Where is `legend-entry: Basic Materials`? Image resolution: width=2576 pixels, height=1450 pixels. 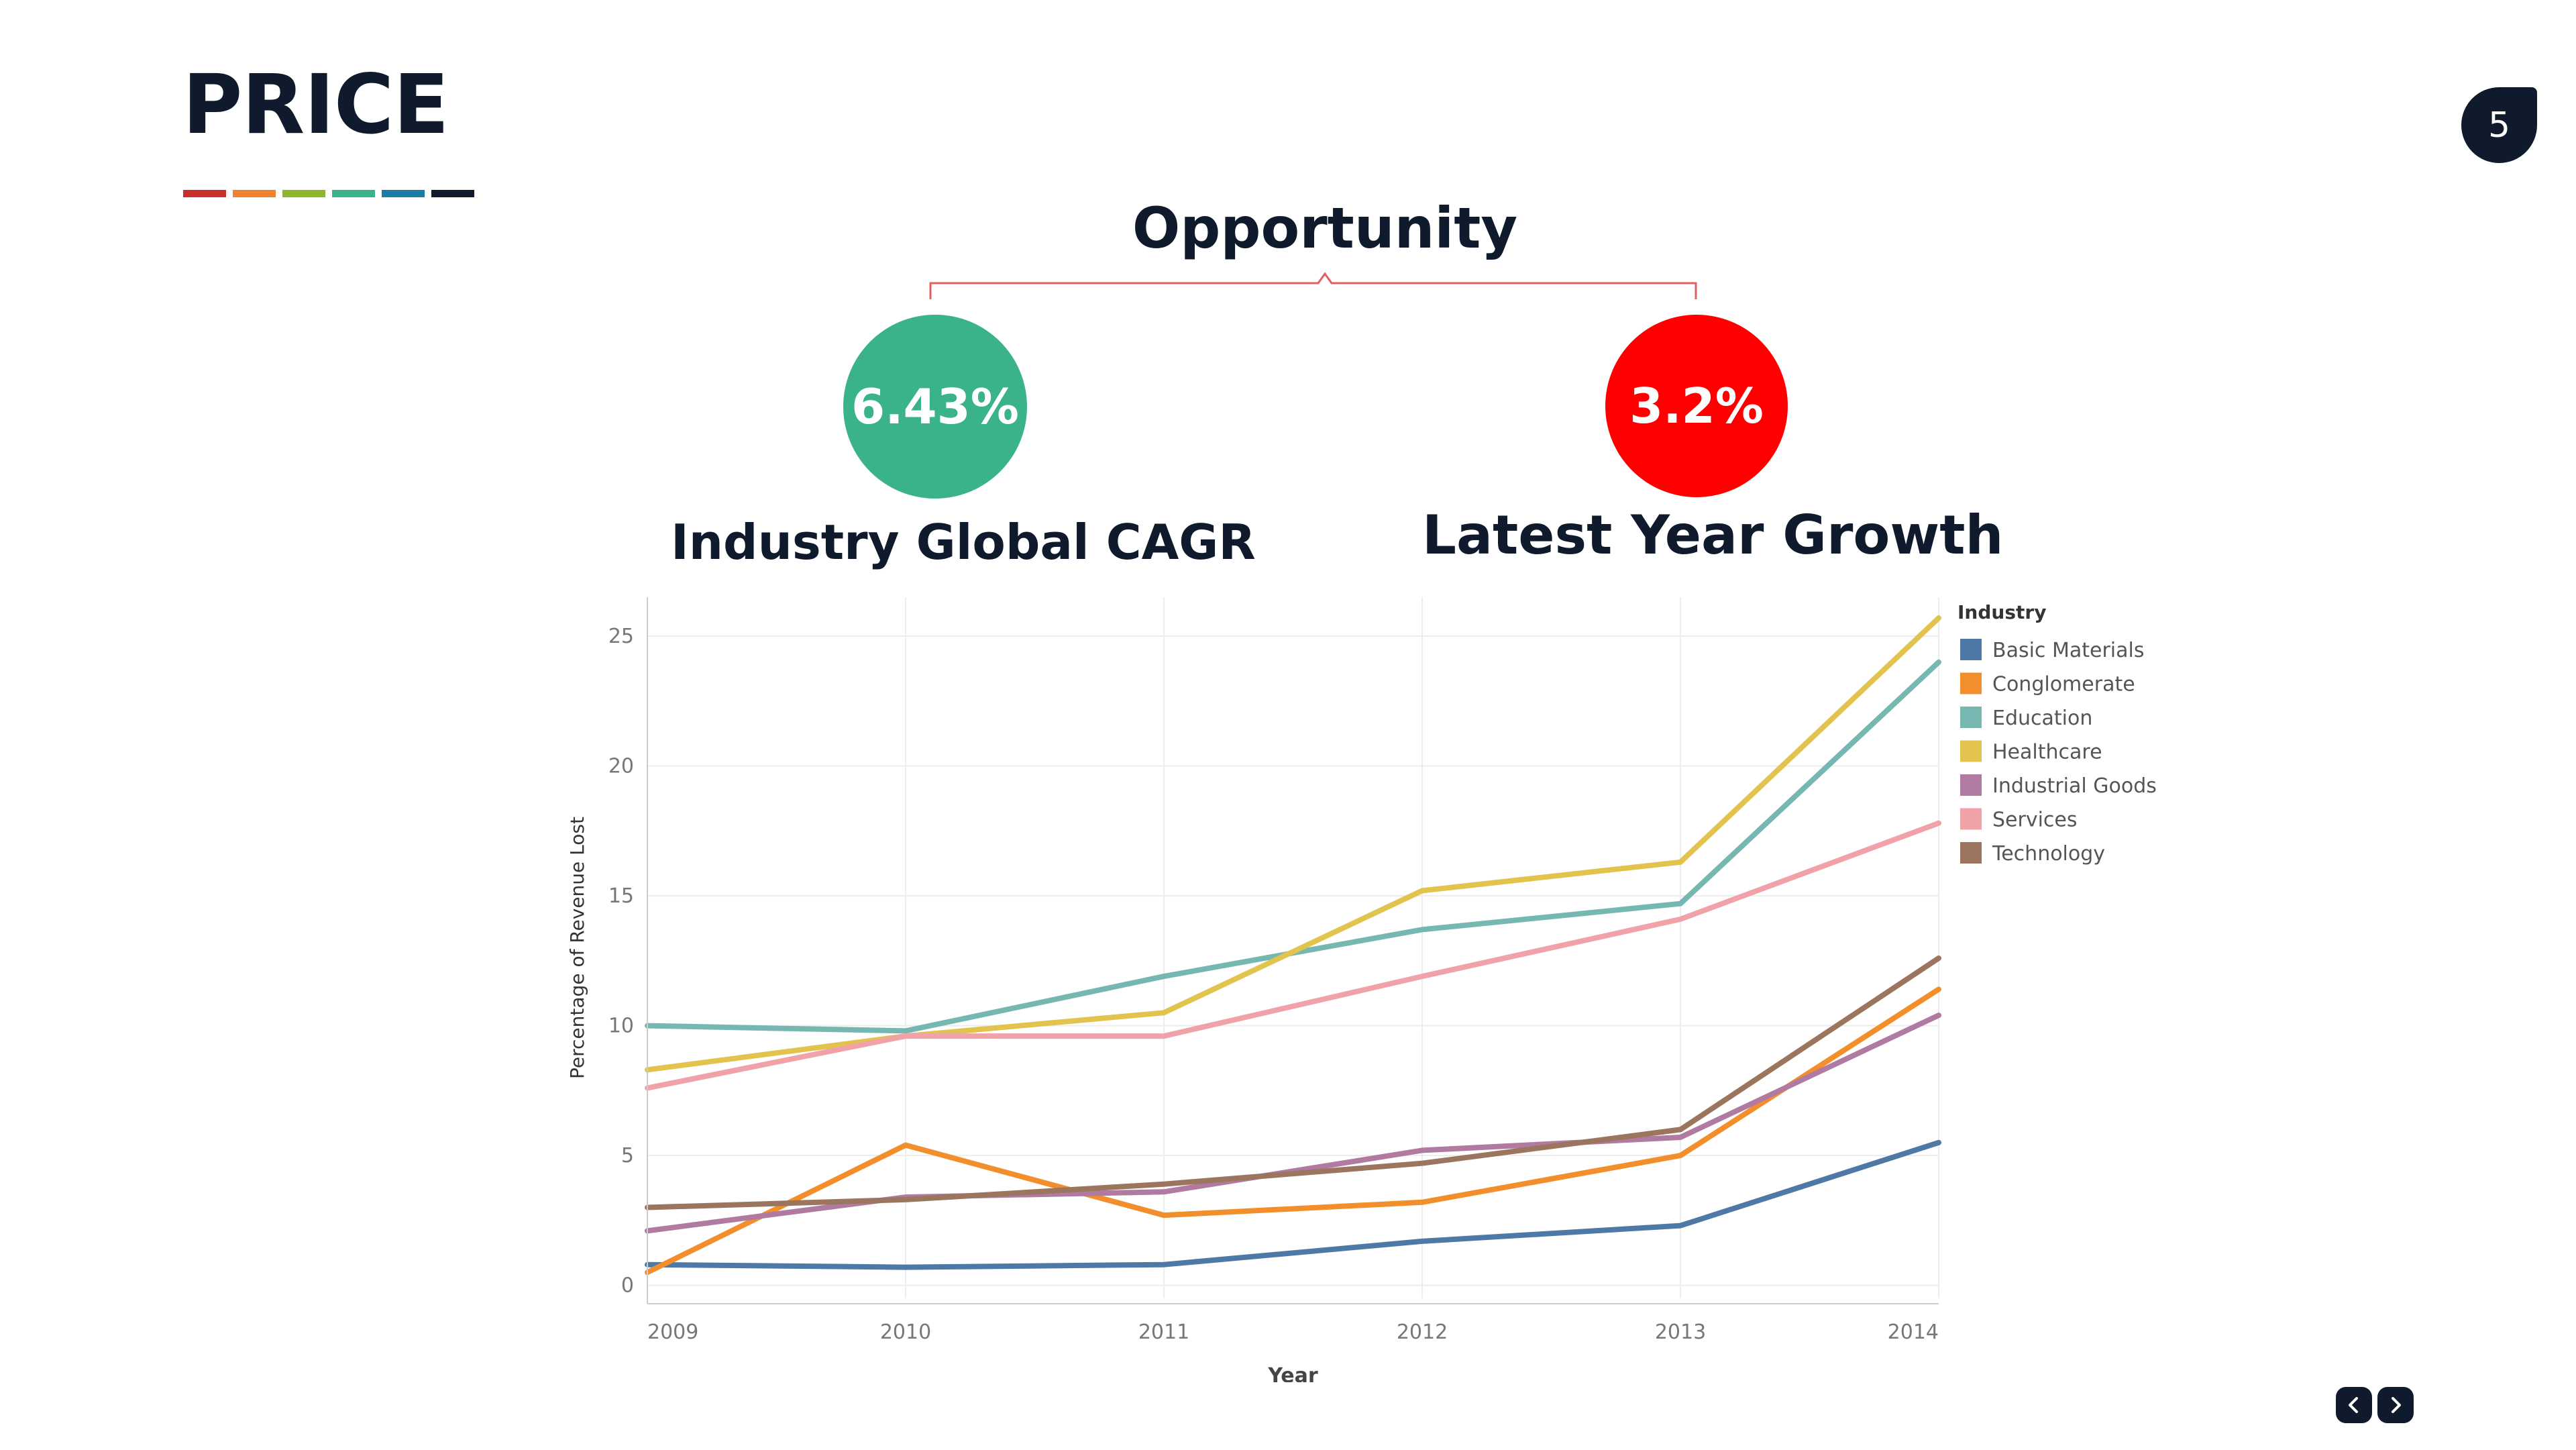
legend-entry: Basic Materials is located at coordinates (2068, 650).